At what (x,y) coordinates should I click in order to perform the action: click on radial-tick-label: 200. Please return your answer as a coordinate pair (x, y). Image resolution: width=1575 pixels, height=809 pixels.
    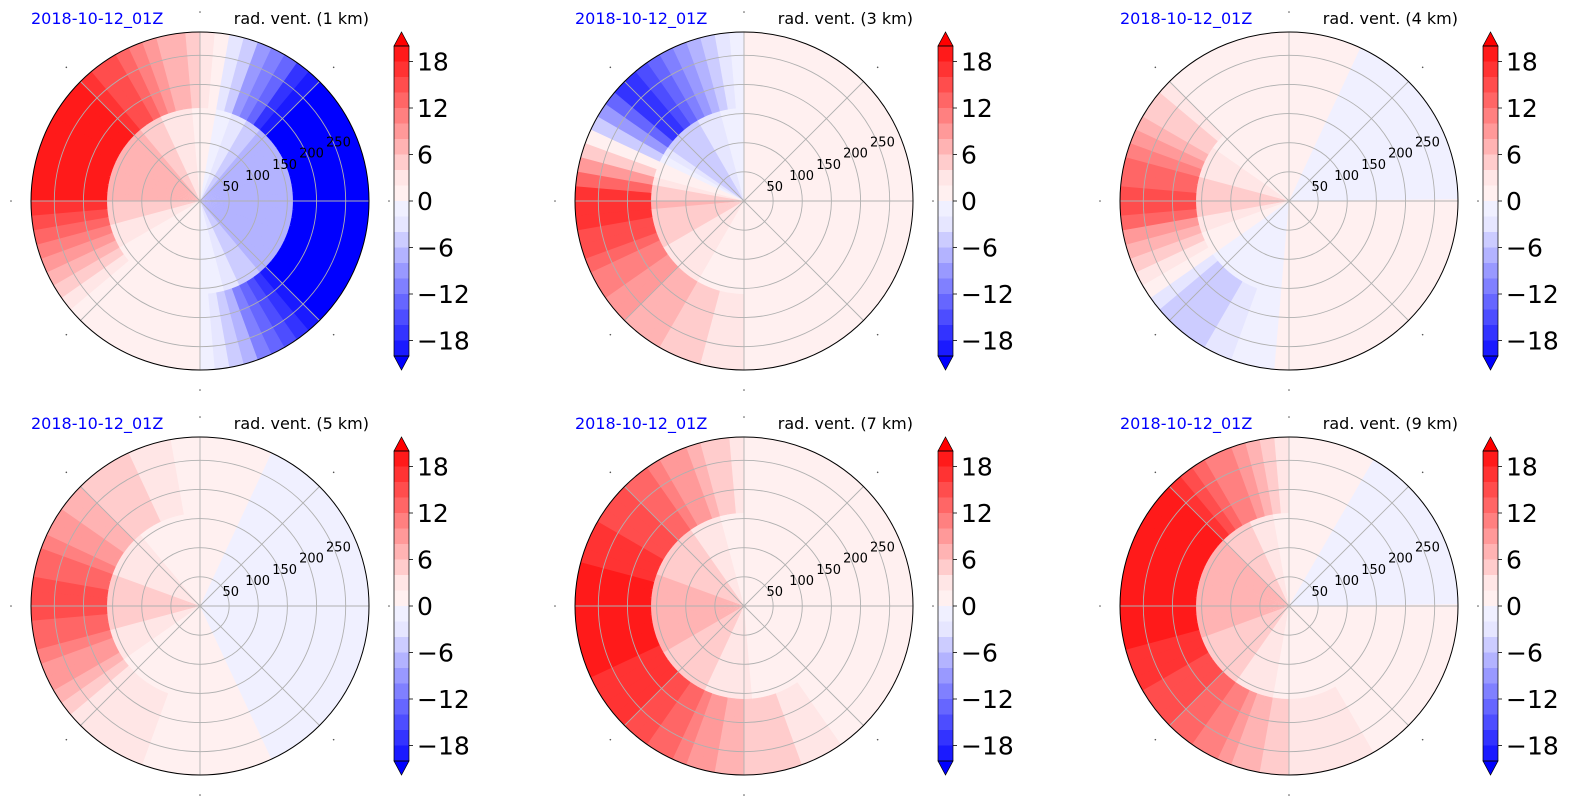
    Looking at the image, I should click on (311, 559).